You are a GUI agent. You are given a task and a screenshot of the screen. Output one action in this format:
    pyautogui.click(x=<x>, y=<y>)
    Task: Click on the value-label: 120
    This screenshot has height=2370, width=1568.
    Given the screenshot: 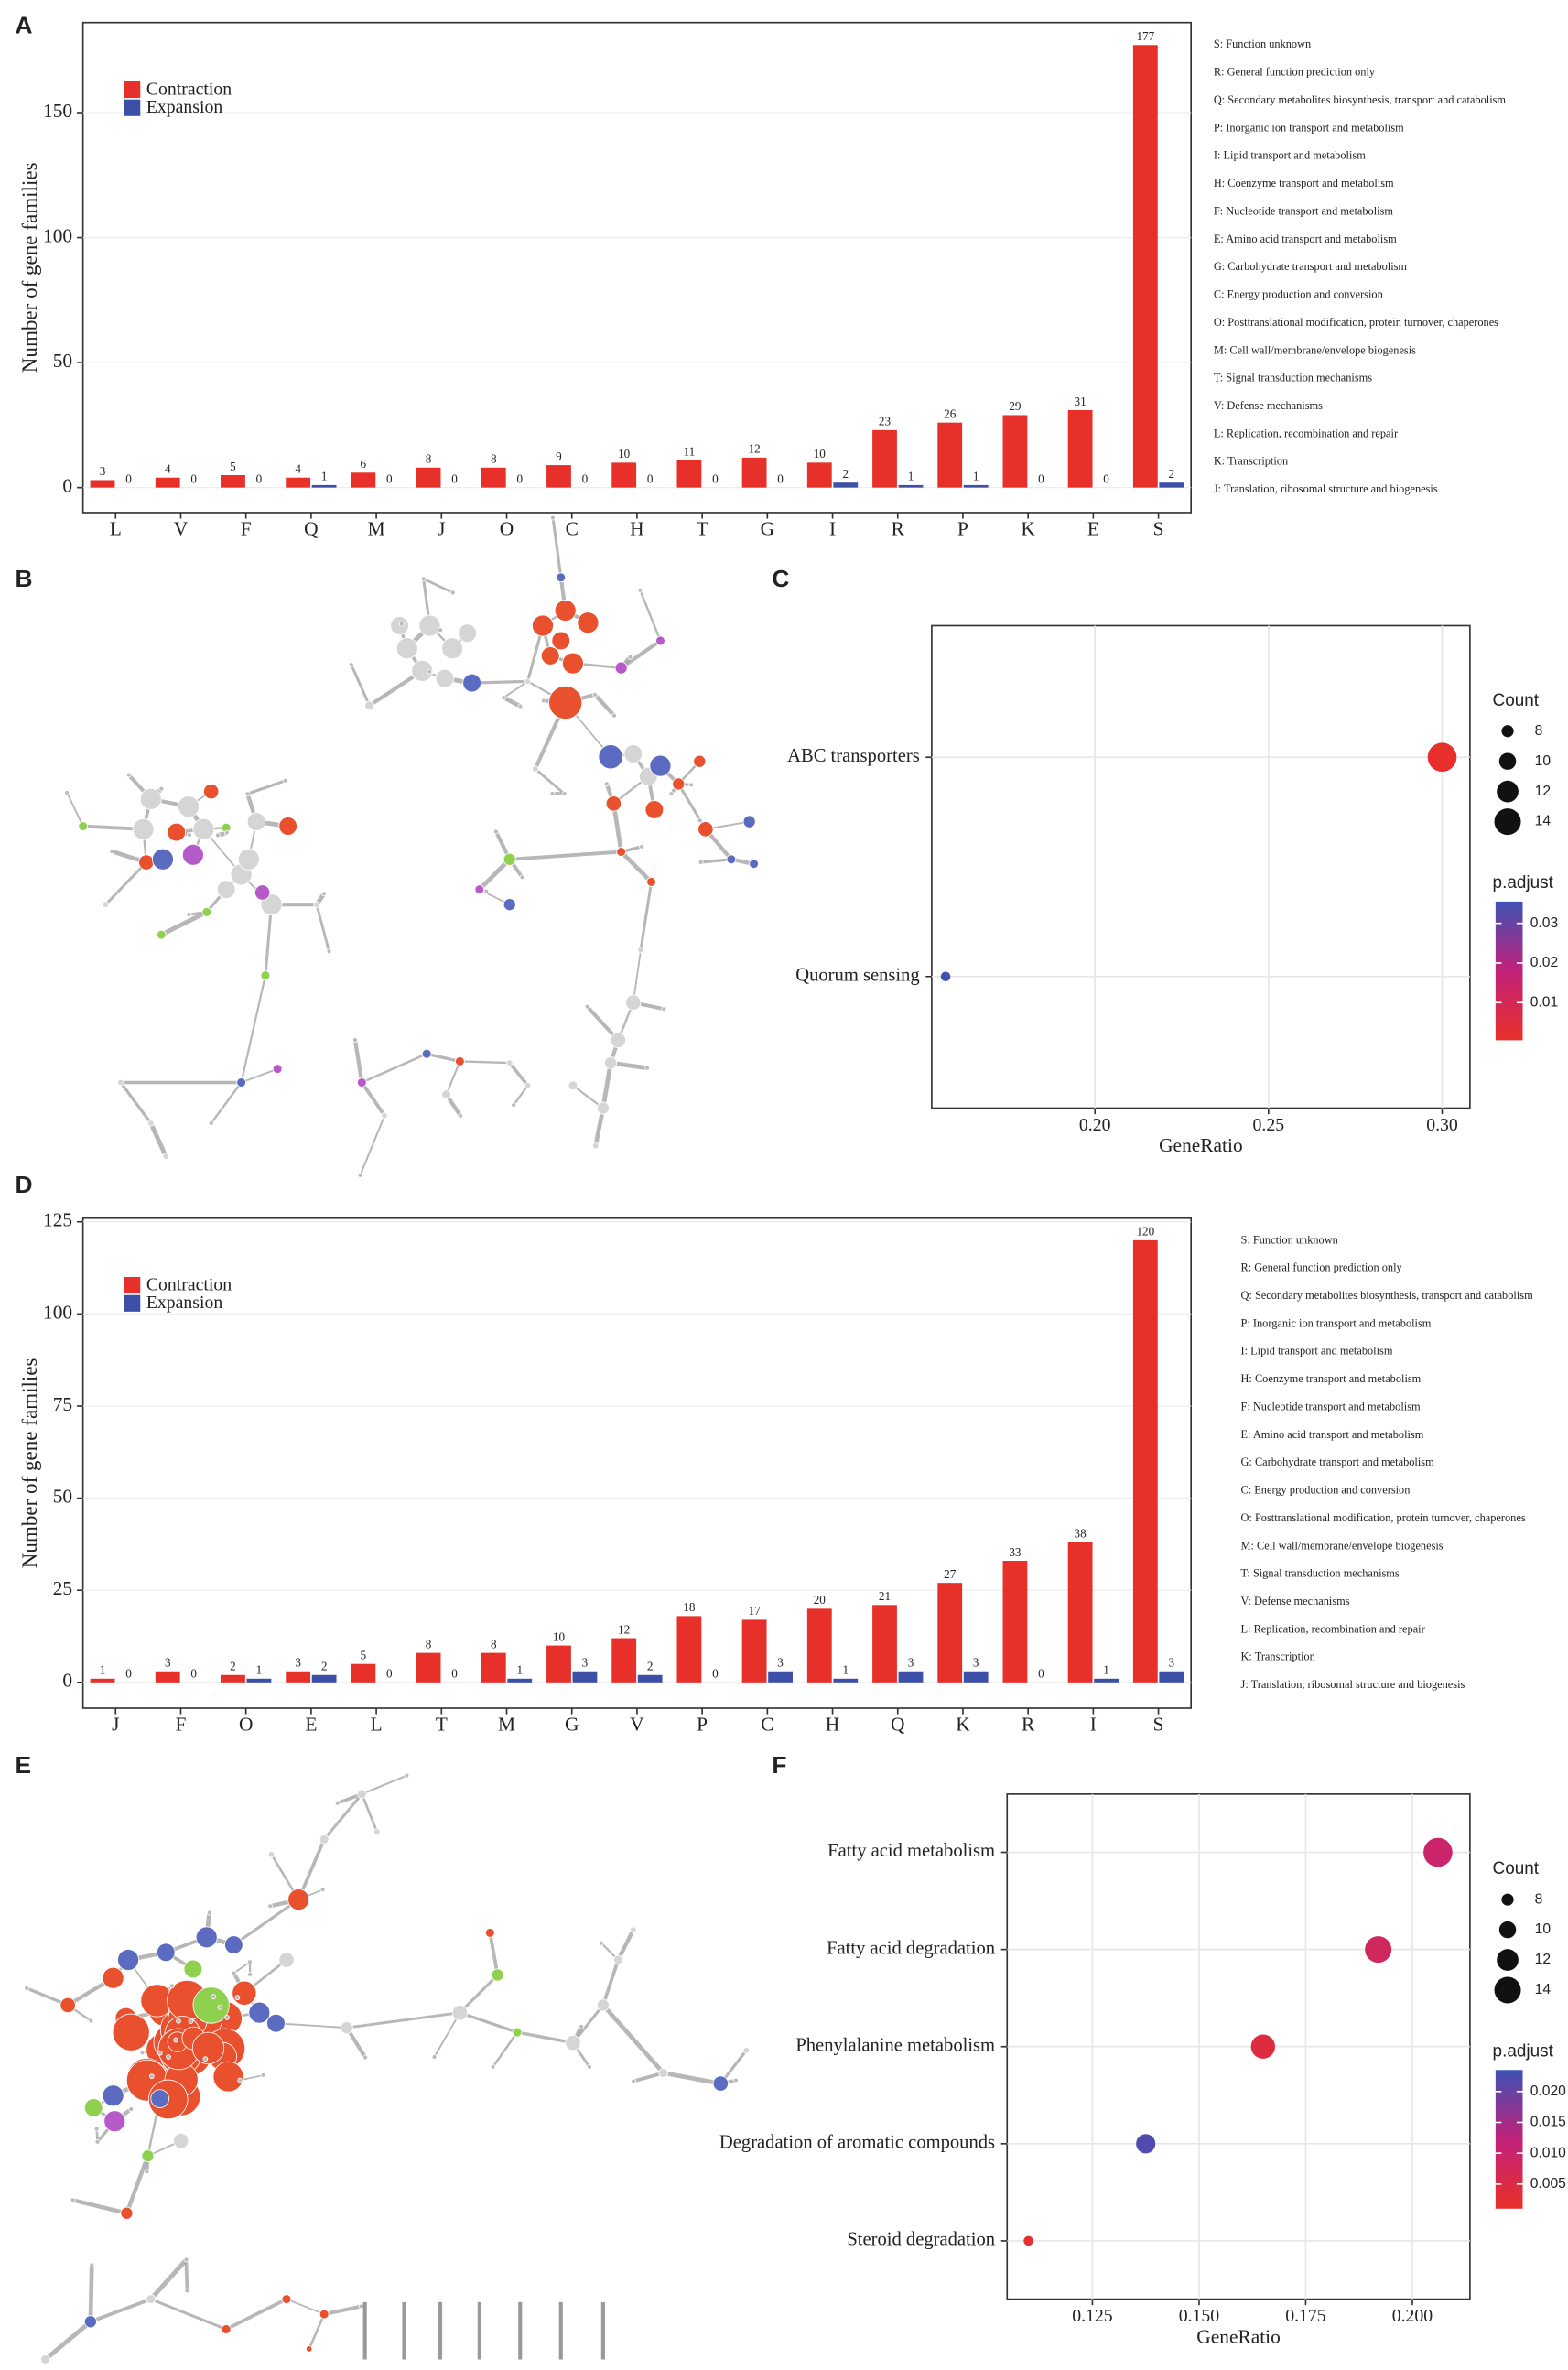 What is the action you would take?
    pyautogui.click(x=1145, y=1232)
    